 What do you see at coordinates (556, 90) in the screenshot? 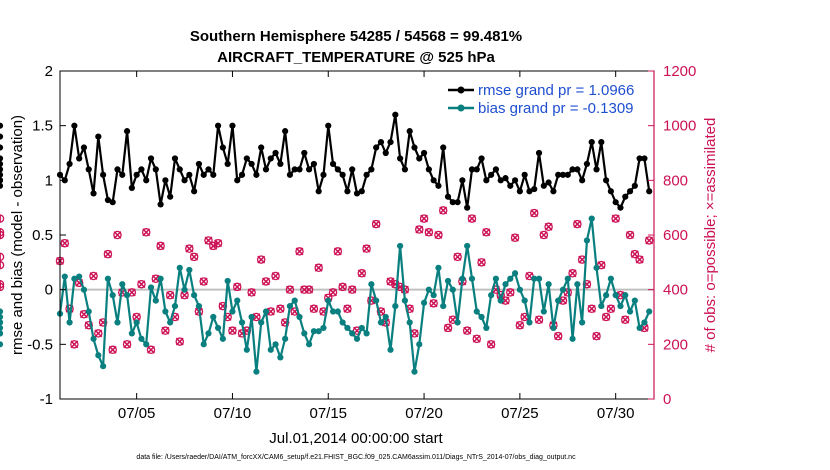
I see `legend-rmse-label: rmse grand pr = 1.0966` at bounding box center [556, 90].